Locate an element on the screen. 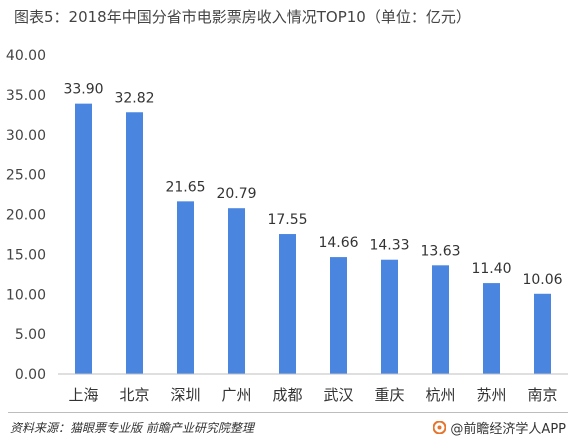  brand-logo-icon is located at coordinates (440, 427).